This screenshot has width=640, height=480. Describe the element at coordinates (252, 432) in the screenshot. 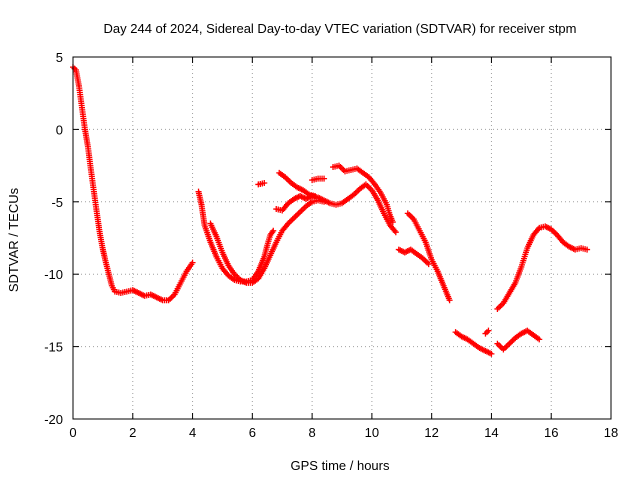

I see `x-tick-label: 6` at that location.